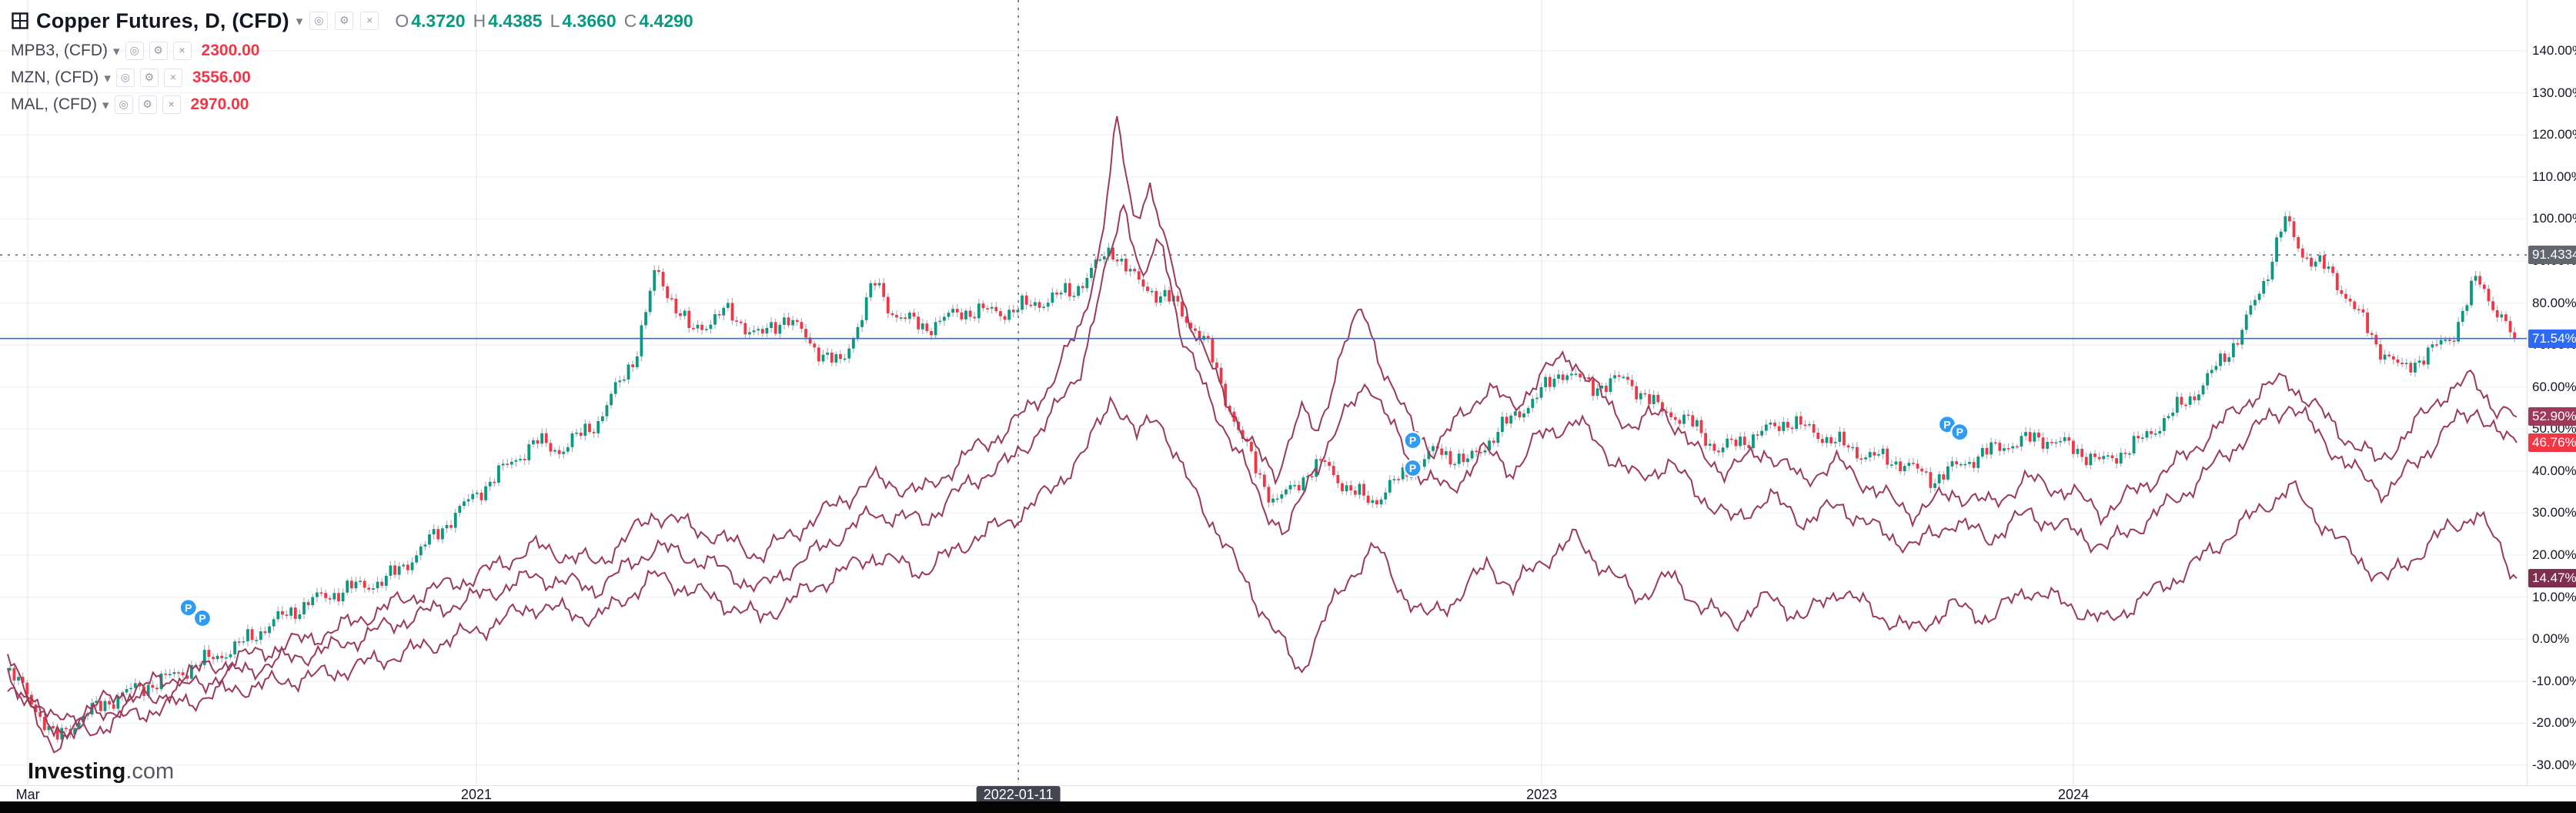  What do you see at coordinates (162, 20) in the screenshot?
I see `chart-title: Copper Futures, D, (CFD)` at bounding box center [162, 20].